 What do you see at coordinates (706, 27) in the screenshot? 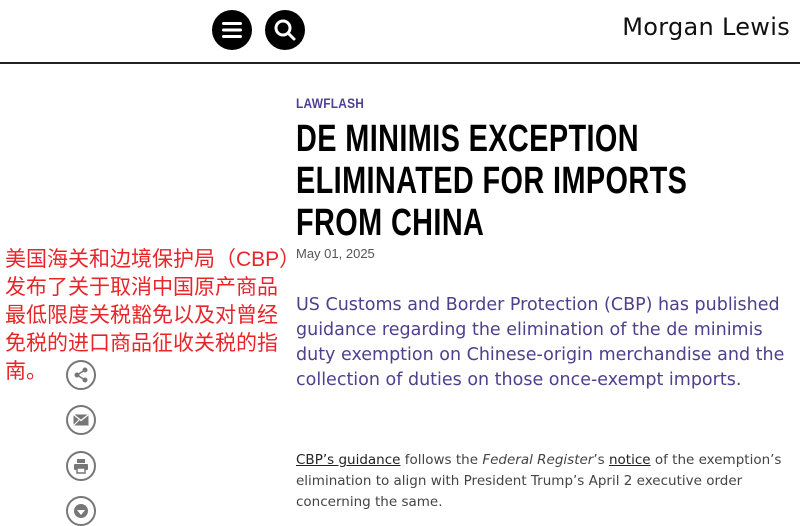
I see `brand-logo: Morgan Lewis` at bounding box center [706, 27].